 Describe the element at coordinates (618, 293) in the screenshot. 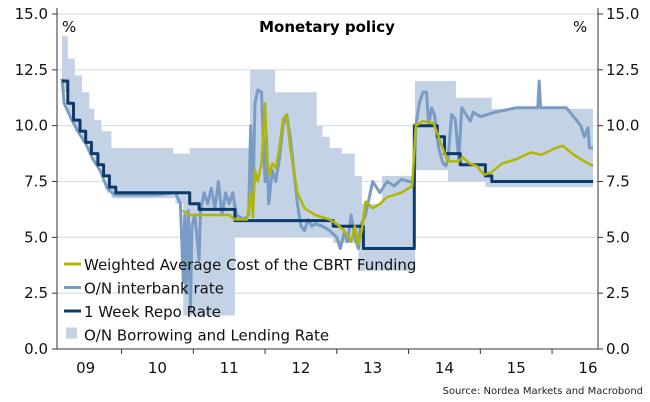

I see `right-tick-label: 2.5` at that location.